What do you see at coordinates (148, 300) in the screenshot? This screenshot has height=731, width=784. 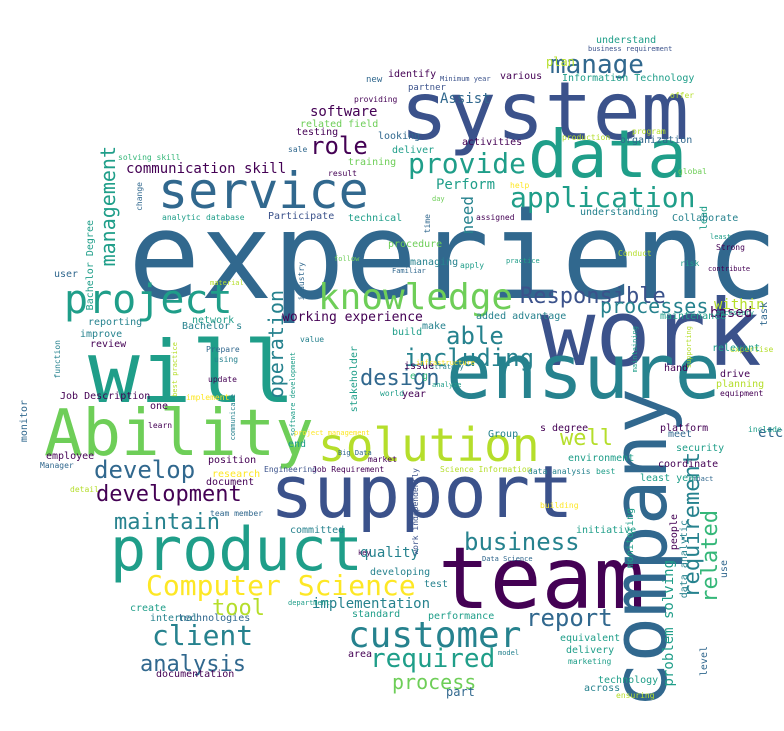 I see `word-project: project` at bounding box center [148, 300].